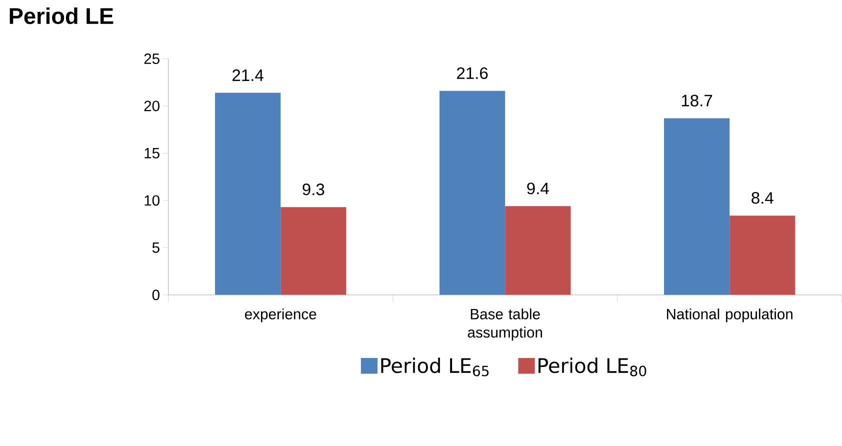 Image resolution: width=842 pixels, height=446 pixels. Describe the element at coordinates (156, 295) in the screenshot. I see `y-tick-label: 0` at that location.